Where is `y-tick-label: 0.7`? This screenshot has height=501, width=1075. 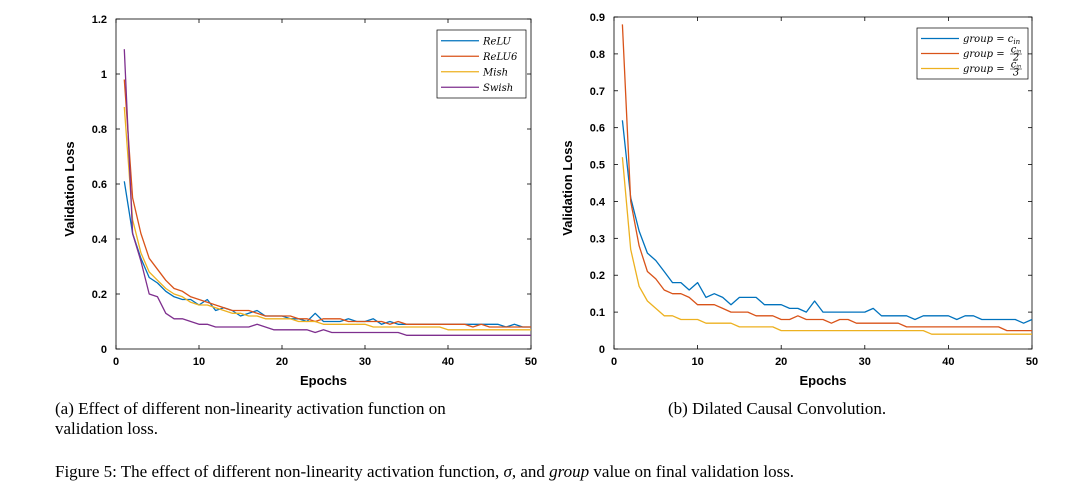 y-tick-label: 0.7 is located at coordinates (597, 92).